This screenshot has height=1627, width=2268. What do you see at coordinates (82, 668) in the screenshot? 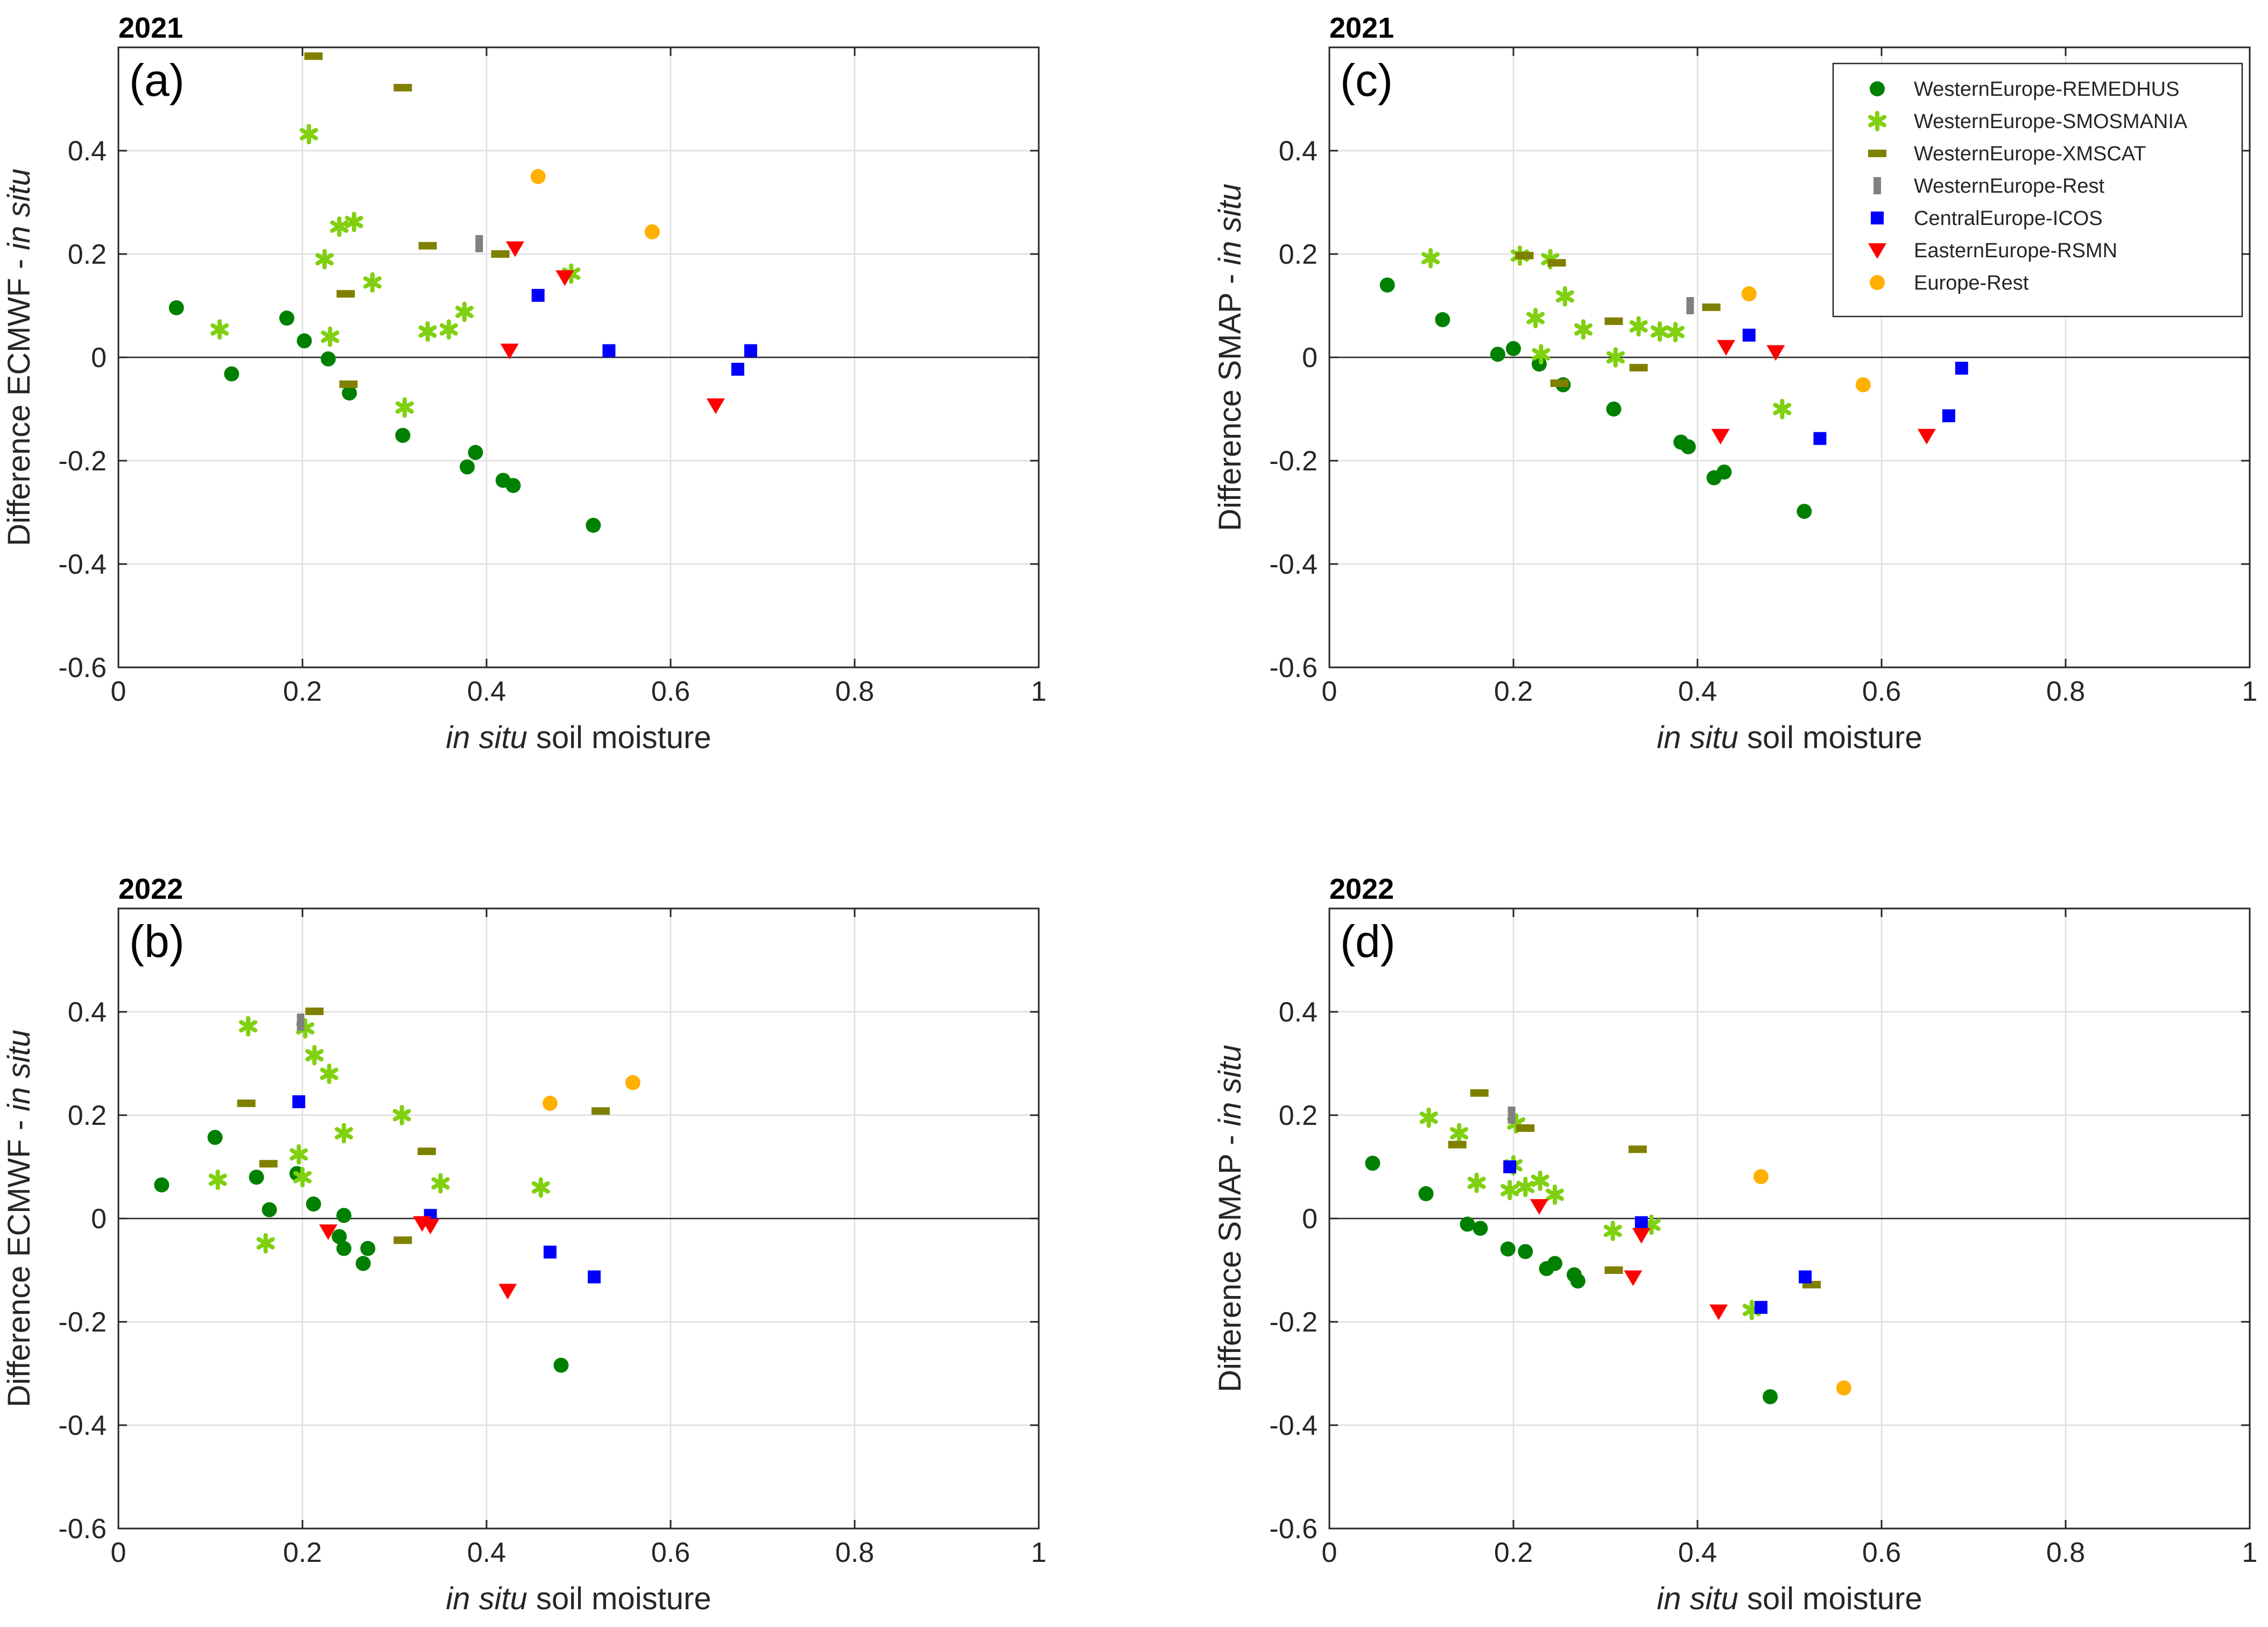
I see `y-tick-label: -0.6` at bounding box center [82, 668].